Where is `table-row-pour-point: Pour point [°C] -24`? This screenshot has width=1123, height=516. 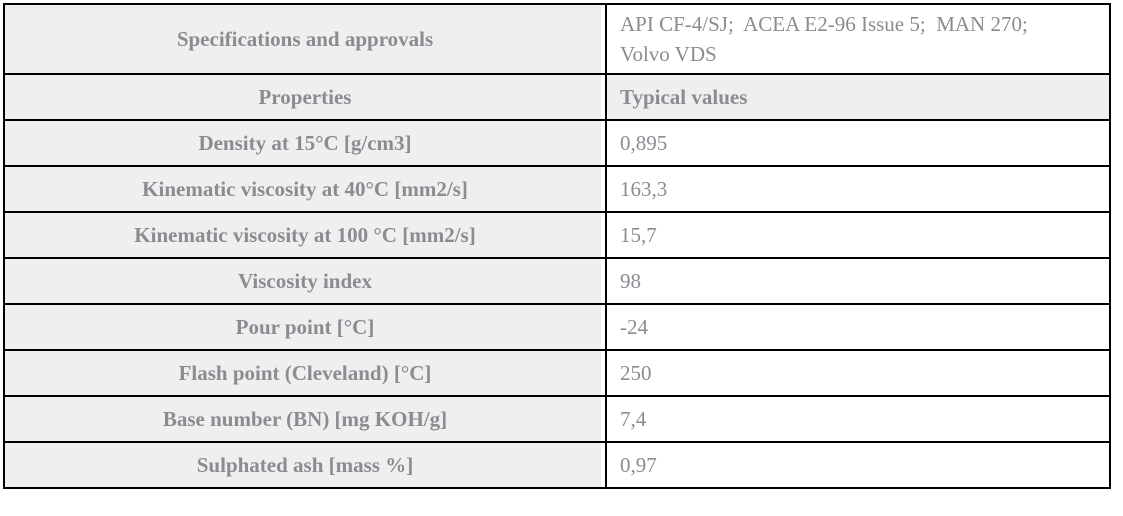 table-row-pour-point: Pour point [°C] -24 is located at coordinates (557, 327).